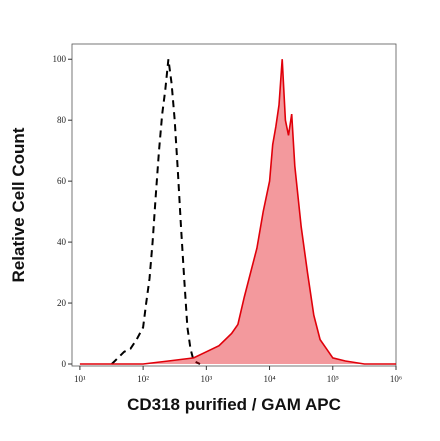 This screenshot has width=440, height=441. What do you see at coordinates (206, 379) in the screenshot?
I see `x-tick-label: 10³` at bounding box center [206, 379].